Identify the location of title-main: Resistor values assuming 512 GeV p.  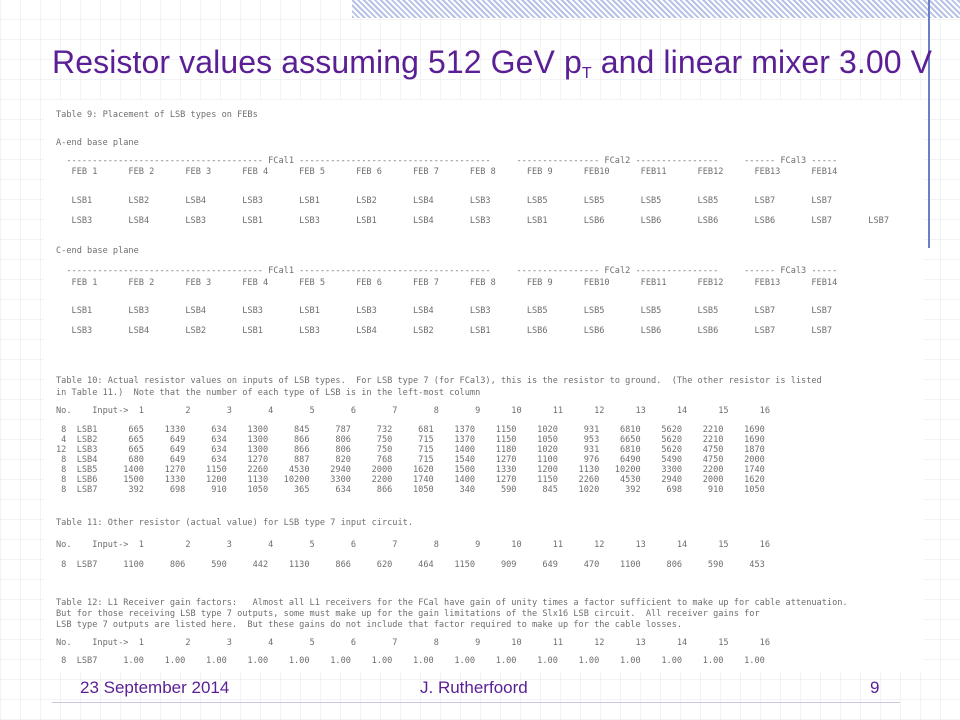
(317, 62).